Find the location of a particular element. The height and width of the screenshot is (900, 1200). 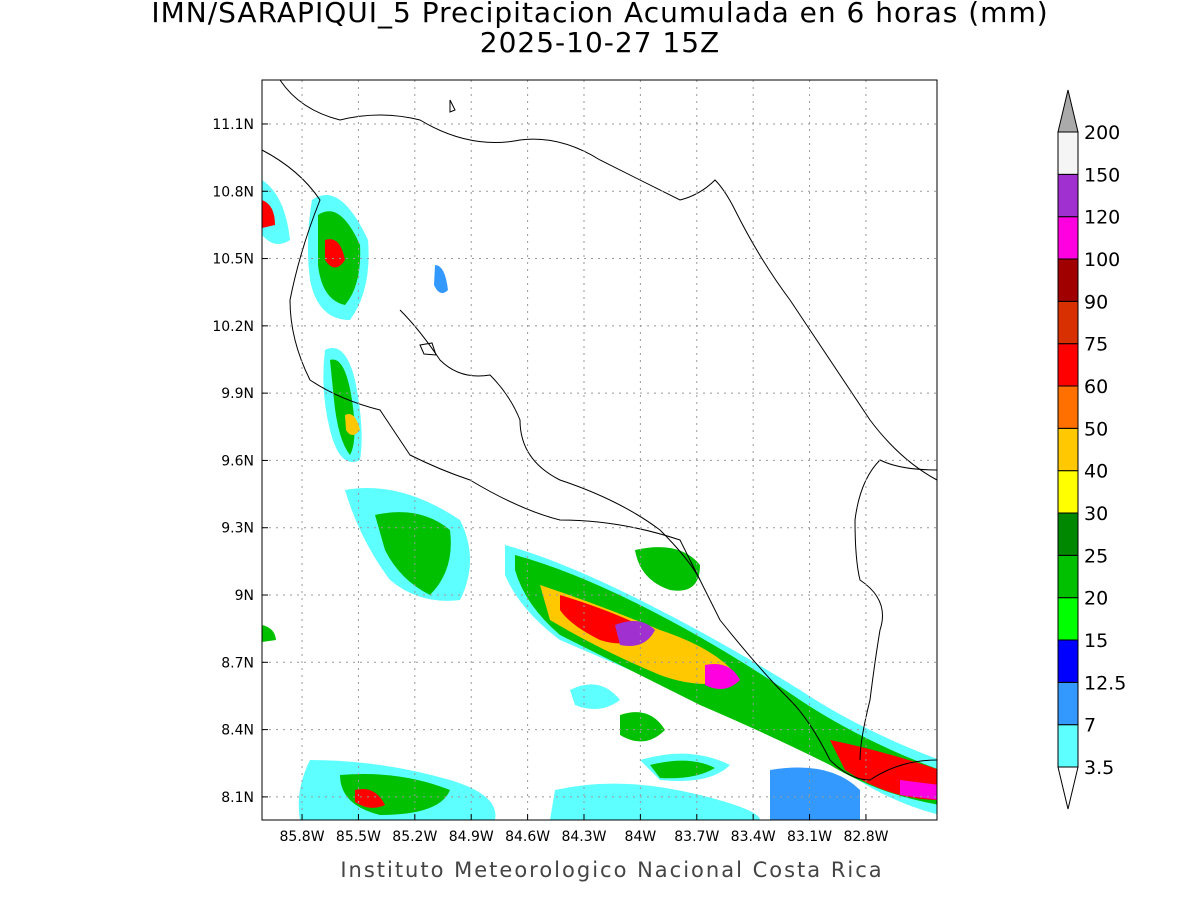

x-tick-label: 85.8W is located at coordinates (302, 837).